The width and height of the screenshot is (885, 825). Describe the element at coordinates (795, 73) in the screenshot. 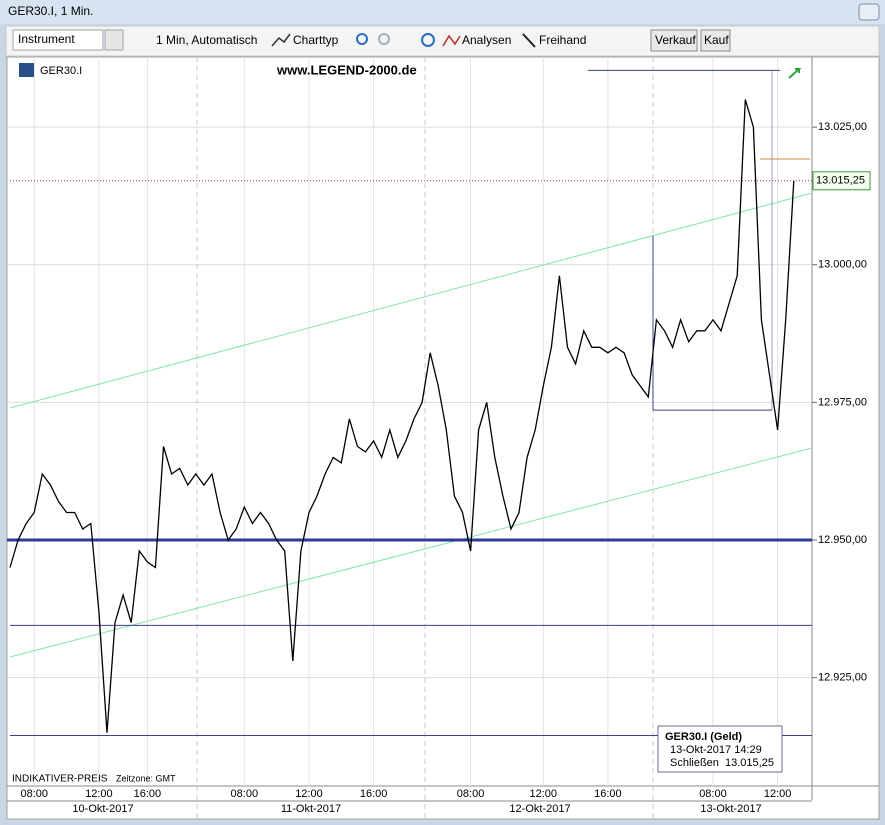

I see `trend-arrow` at that location.